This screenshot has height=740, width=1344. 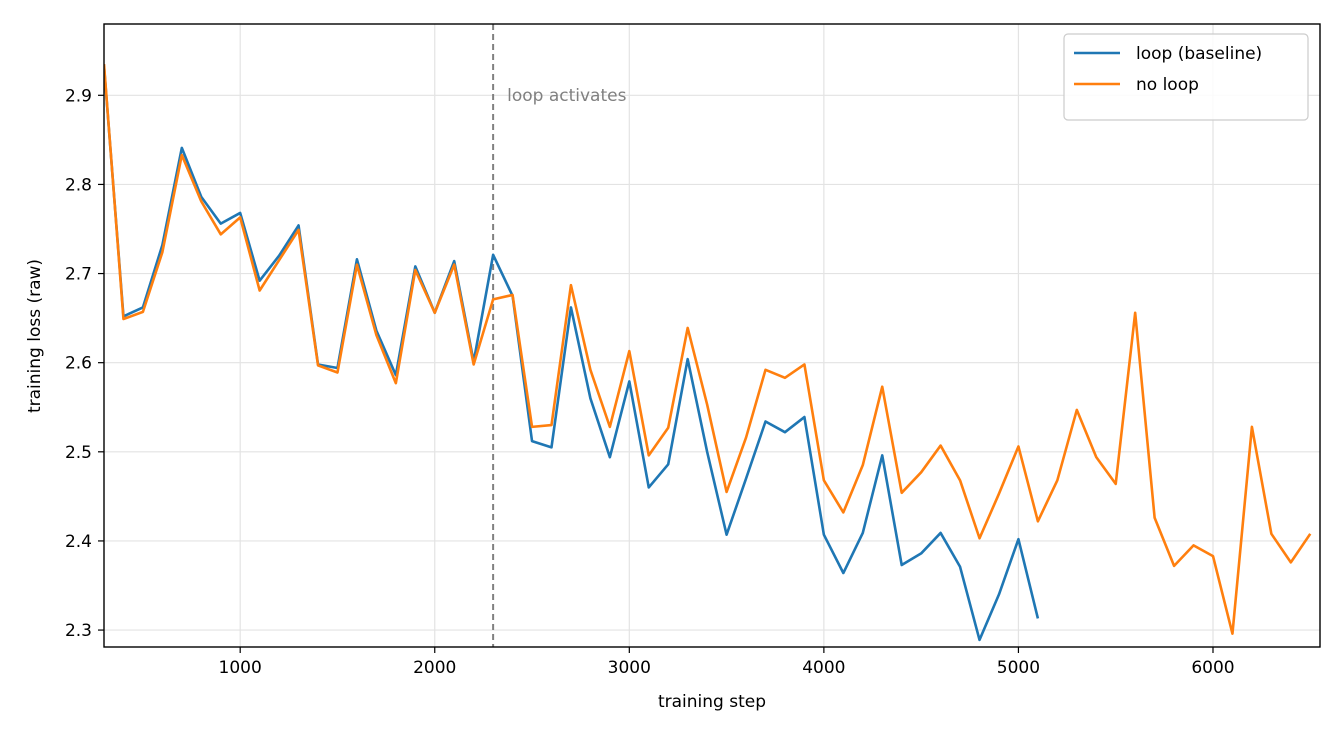 I want to click on x-tick-label: 4000, so click(x=823, y=668).